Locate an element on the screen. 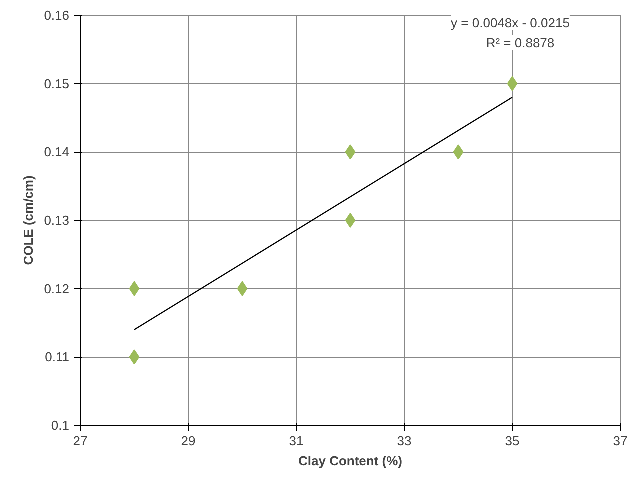 Image resolution: width=643 pixels, height=488 pixels. y-tick-label: 0.12 is located at coordinates (57, 288).